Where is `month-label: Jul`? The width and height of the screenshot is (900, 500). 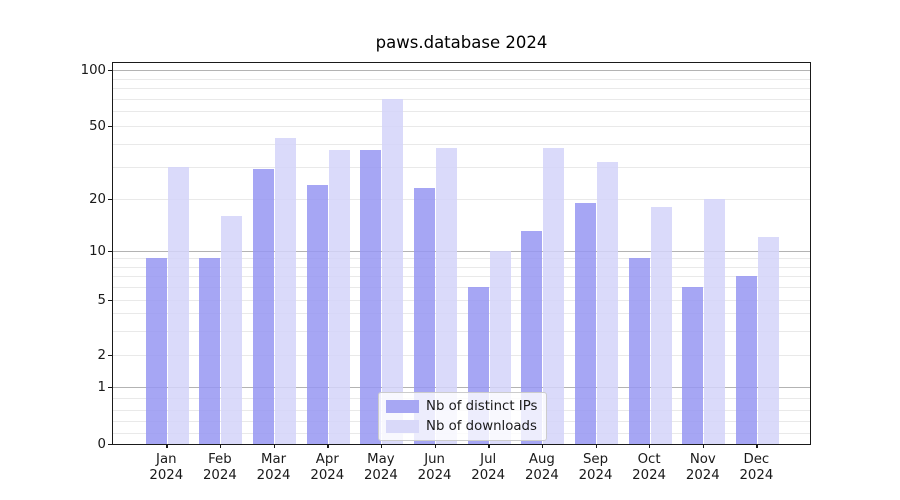 month-label: Jul is located at coordinates (488, 459).